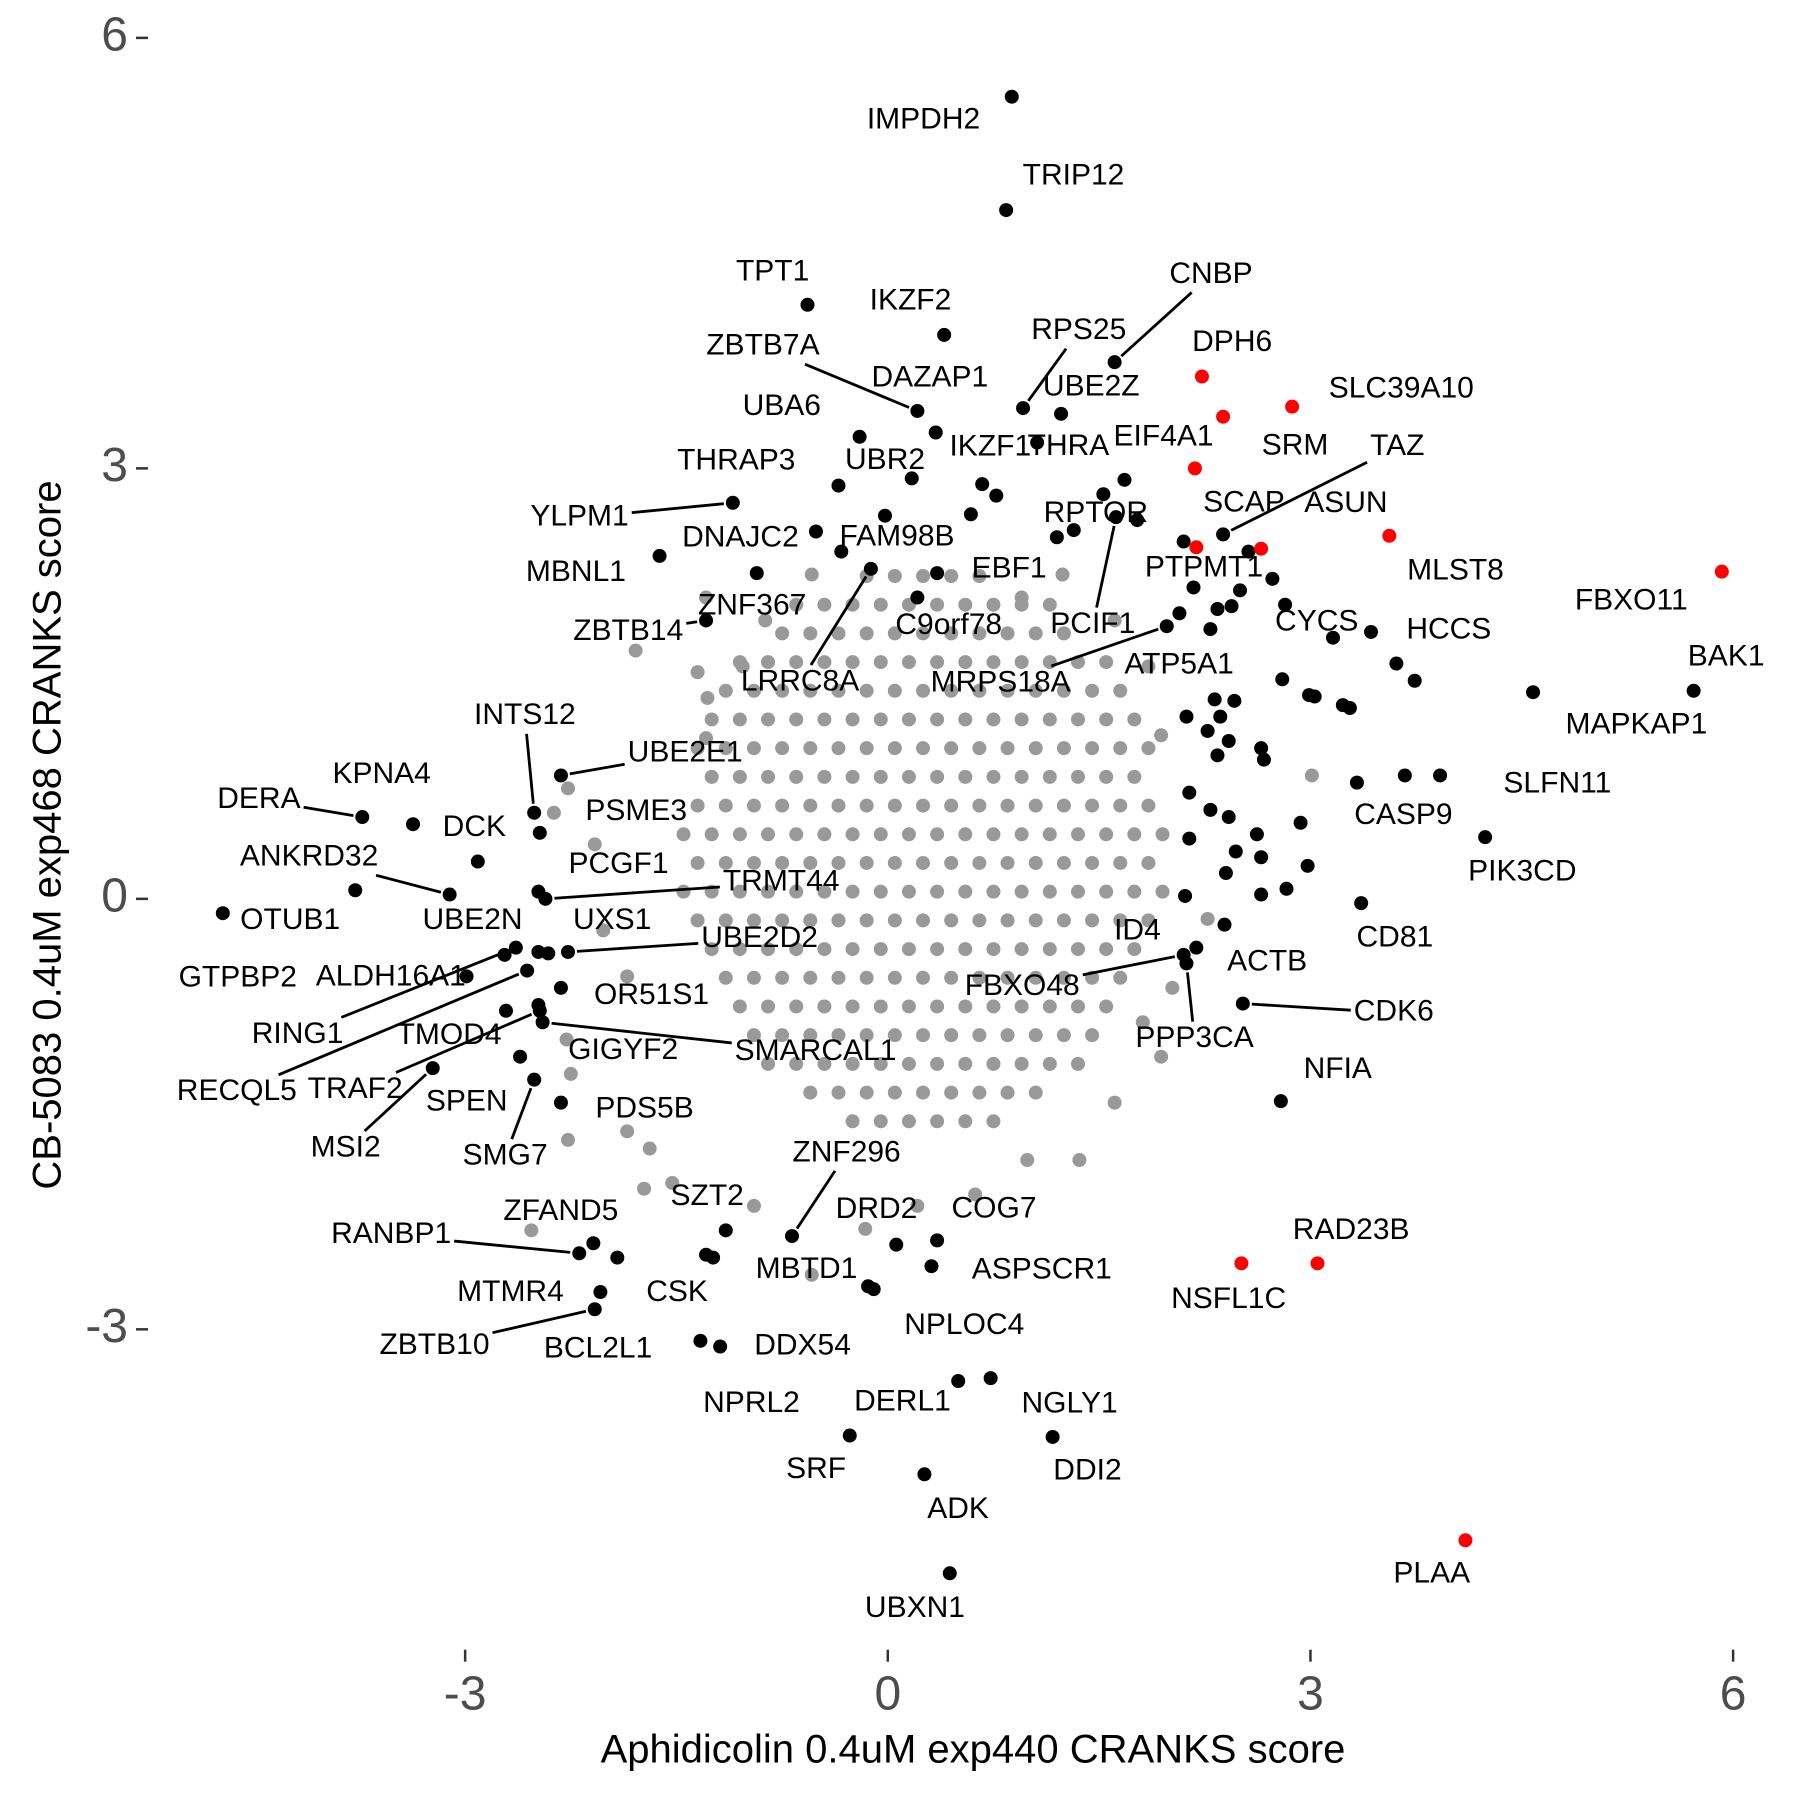 This screenshot has height=1800, width=1800. What do you see at coordinates (1096, 512) in the screenshot?
I see `point-label: RPTOR` at bounding box center [1096, 512].